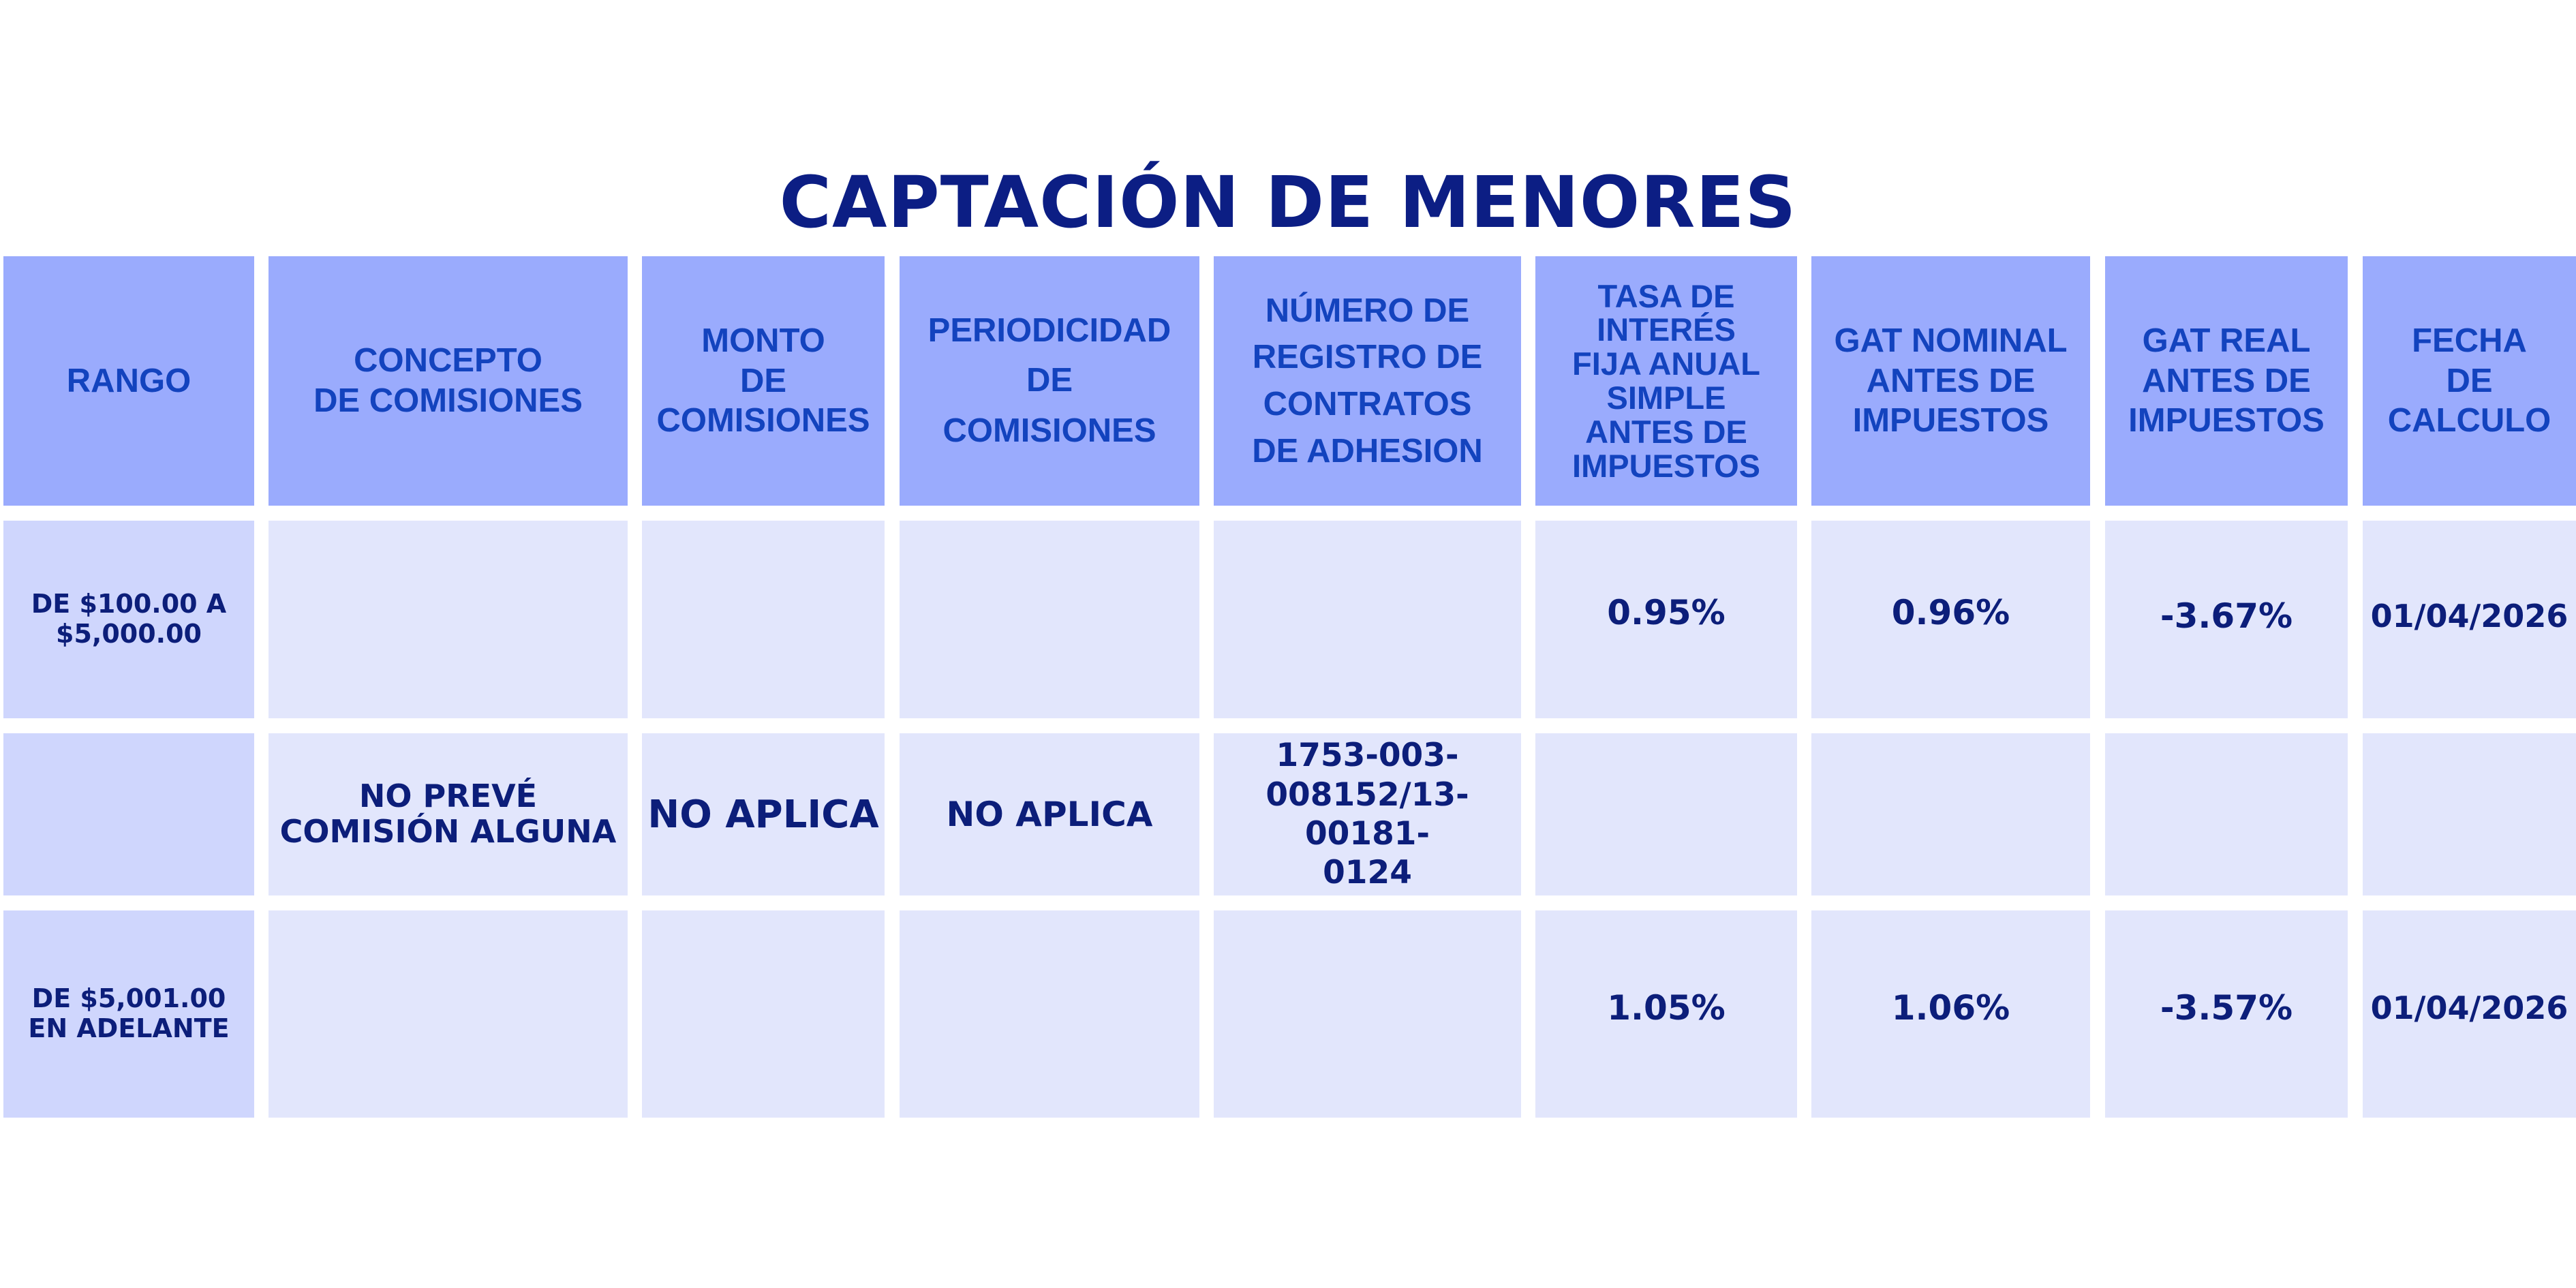 The width and height of the screenshot is (2576, 1288). I want to click on table-row-2-registro: 1753-003- 008152/13-00181- 0124, so click(1367, 814).